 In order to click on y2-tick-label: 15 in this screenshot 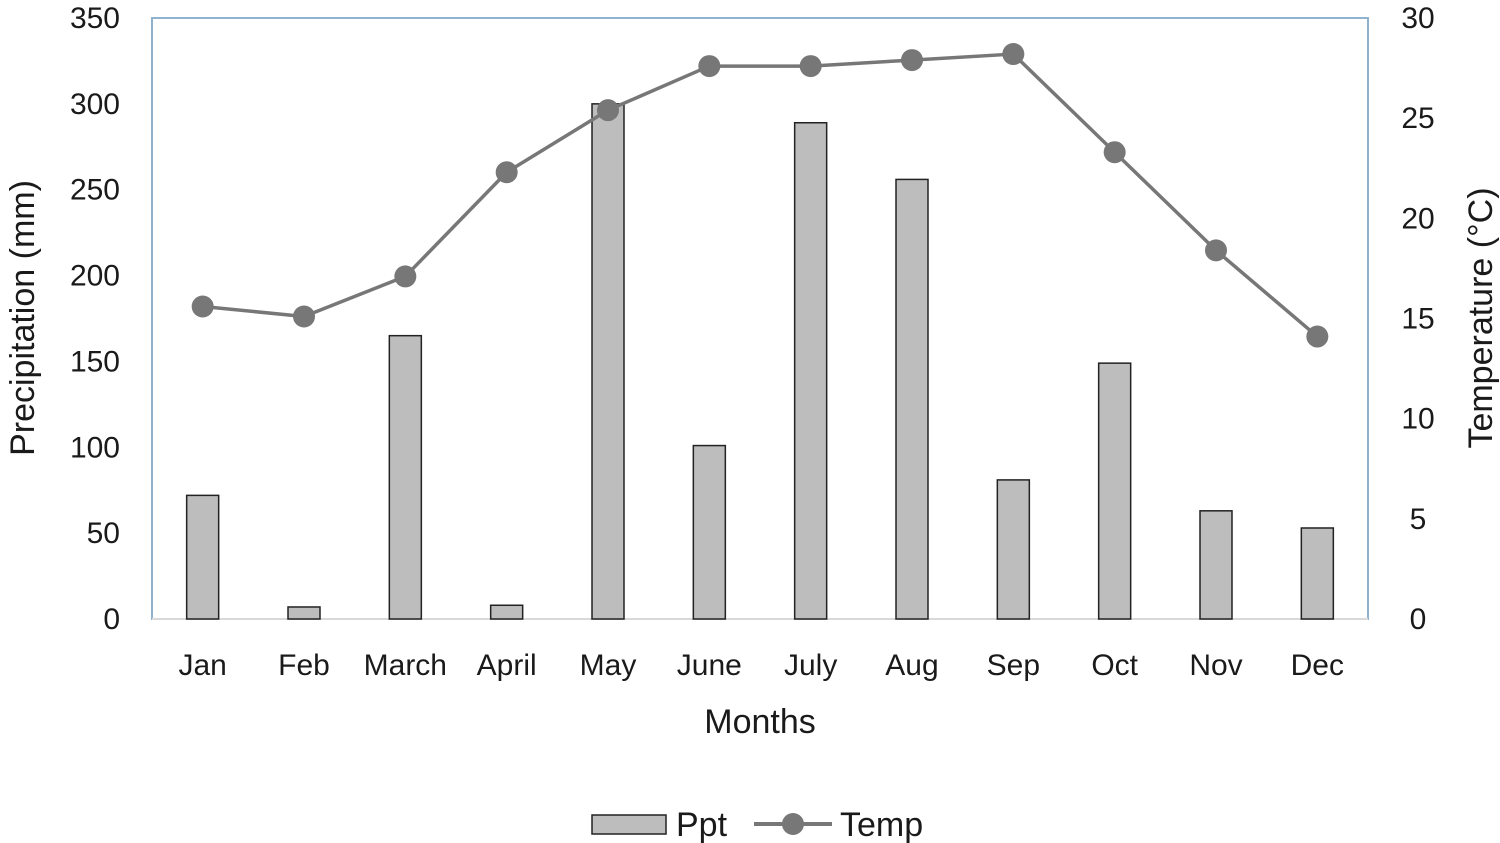, I will do `click(1417, 319)`.